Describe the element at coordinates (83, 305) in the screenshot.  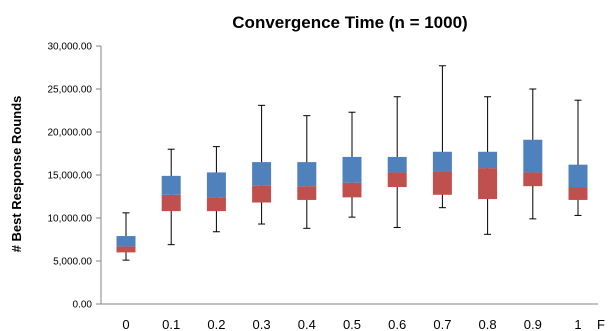
I see `y-tick-label: 0.00` at that location.